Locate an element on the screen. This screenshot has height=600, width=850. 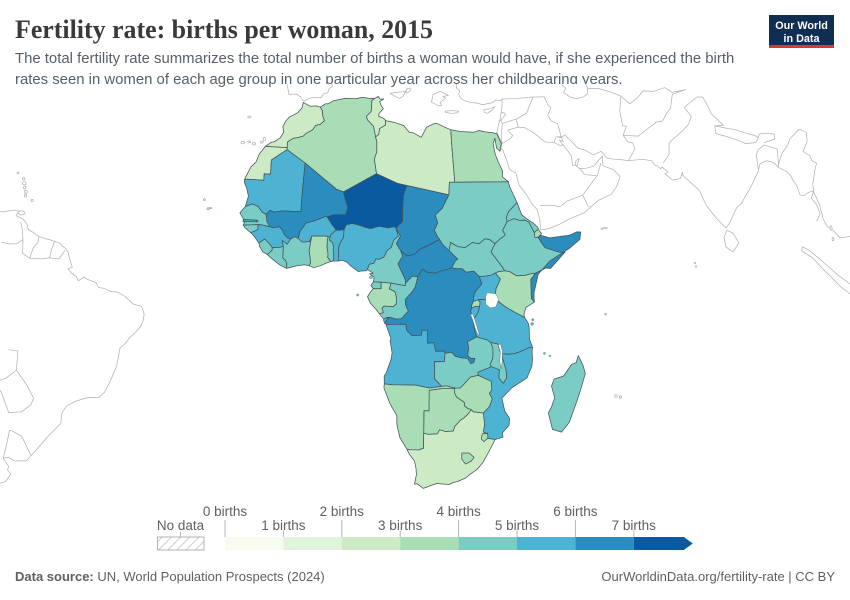
svg-text: No data is located at coordinates (181, 525).